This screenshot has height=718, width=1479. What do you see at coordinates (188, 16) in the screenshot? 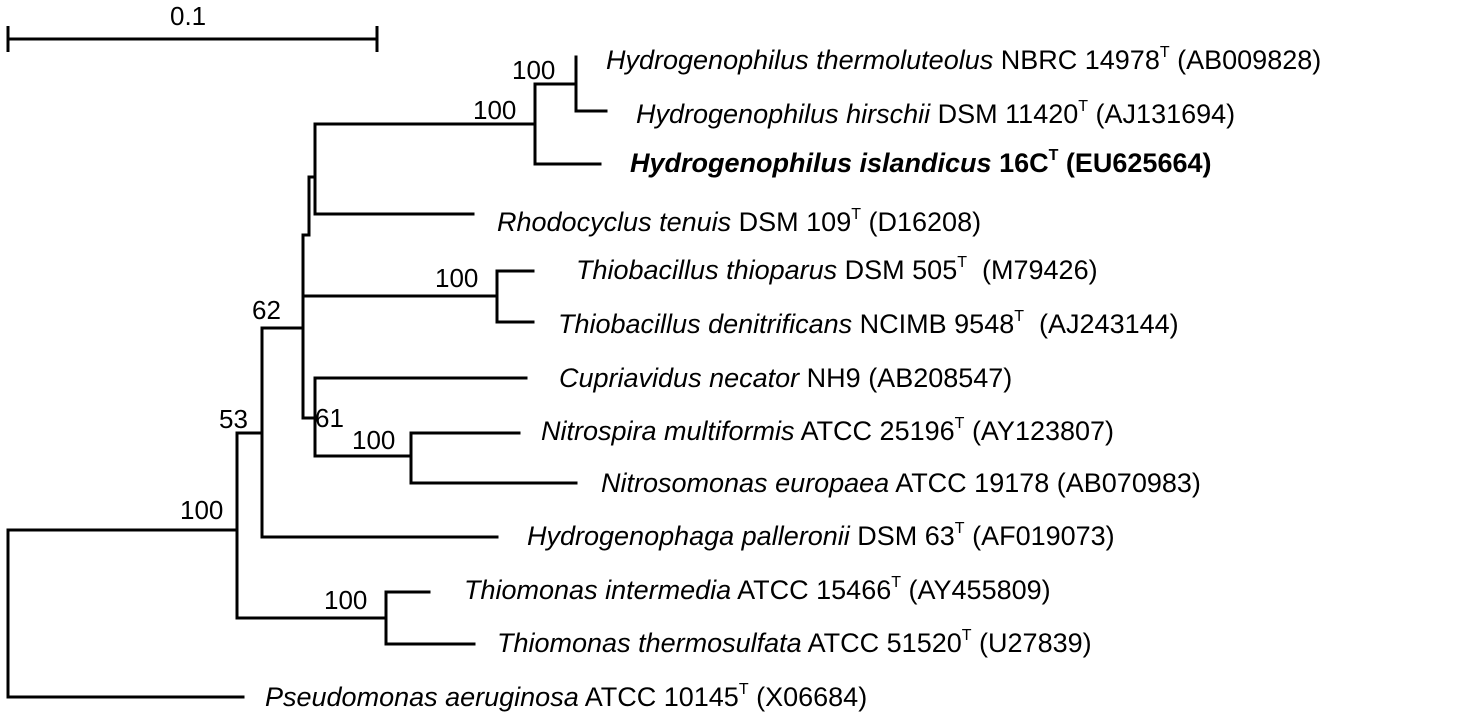
I see `scale-bar-label: 0.1` at bounding box center [188, 16].